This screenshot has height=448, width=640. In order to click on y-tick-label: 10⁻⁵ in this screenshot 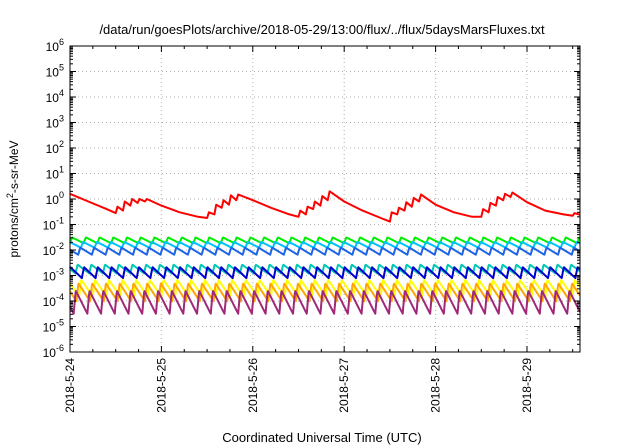, I will do `click(53, 326)`.